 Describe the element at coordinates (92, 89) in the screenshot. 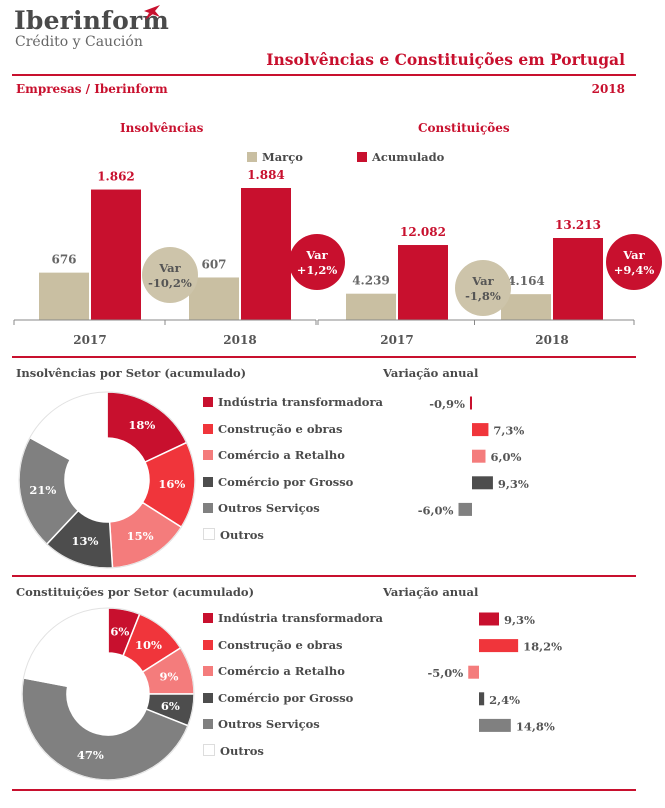

I see `page-subtitle: Empresas / Iberinform` at that location.